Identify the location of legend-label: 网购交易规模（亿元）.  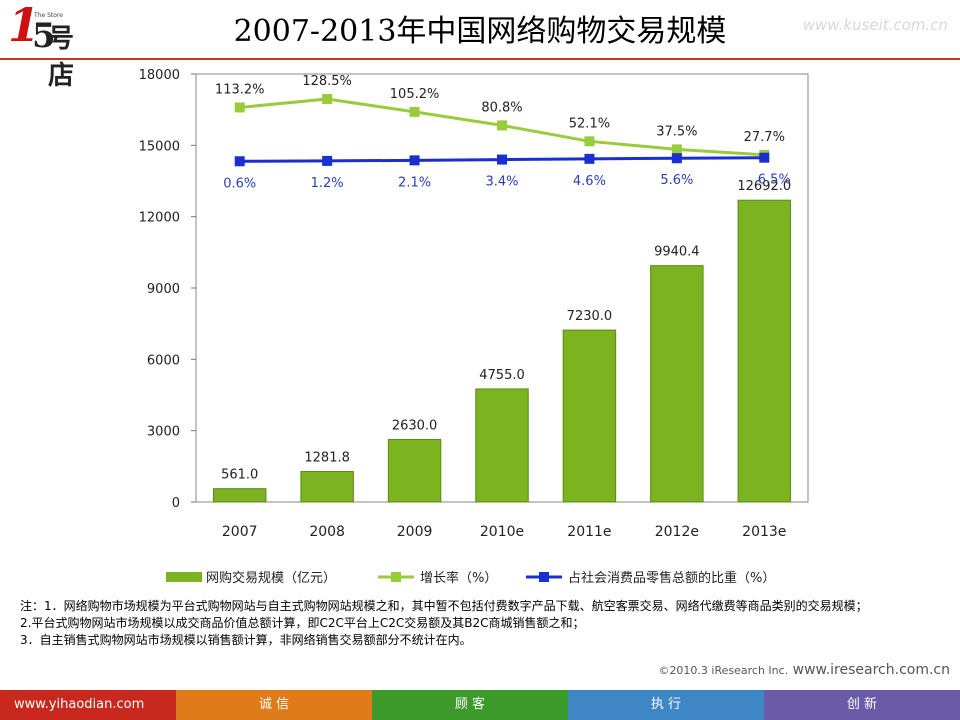
(271, 578).